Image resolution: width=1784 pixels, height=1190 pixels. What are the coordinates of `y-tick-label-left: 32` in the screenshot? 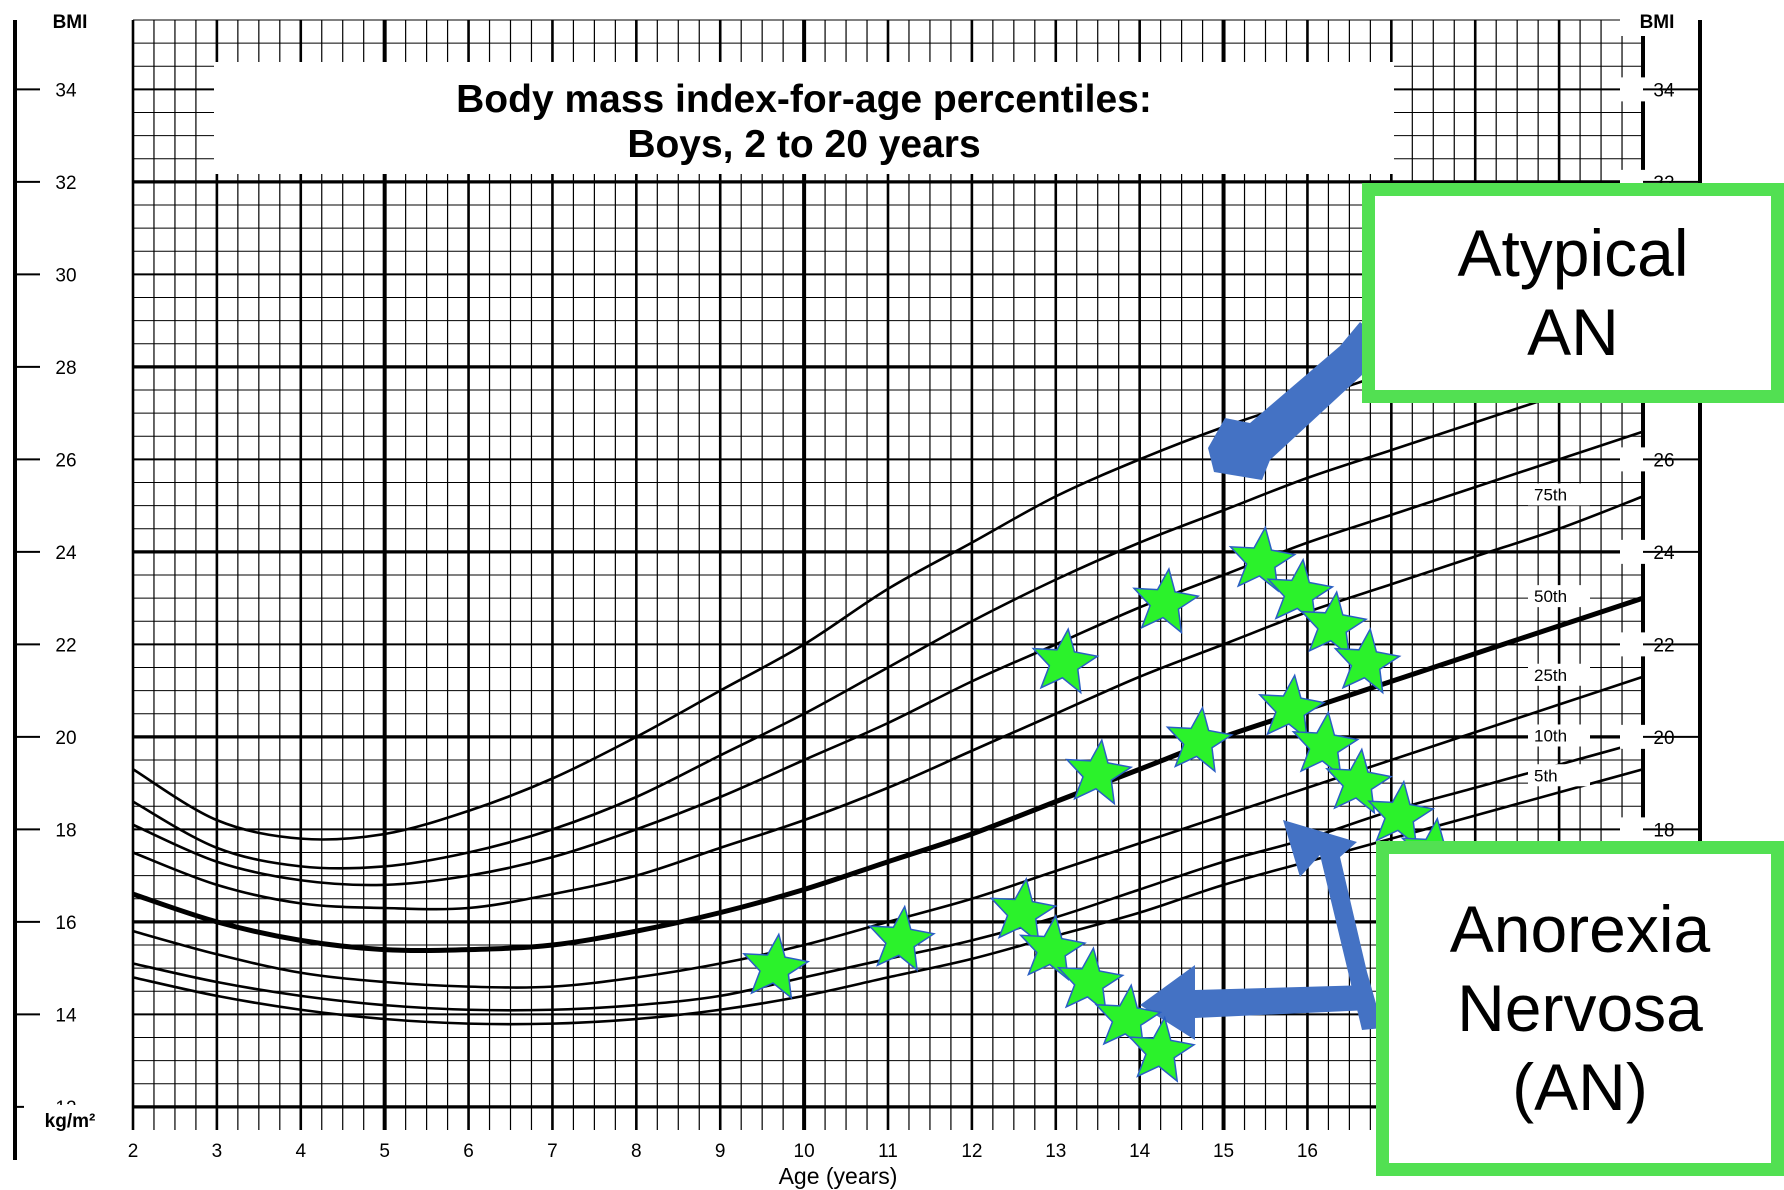 It's located at (65, 183).